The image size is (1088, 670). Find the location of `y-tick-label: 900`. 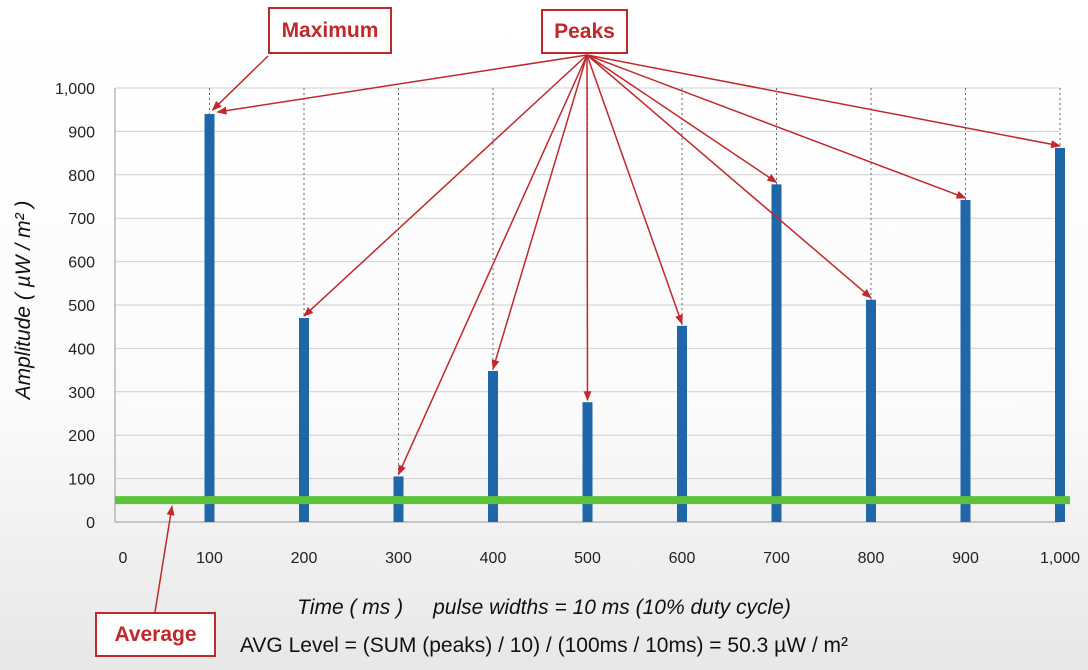

y-tick-label: 900 is located at coordinates (81, 132).